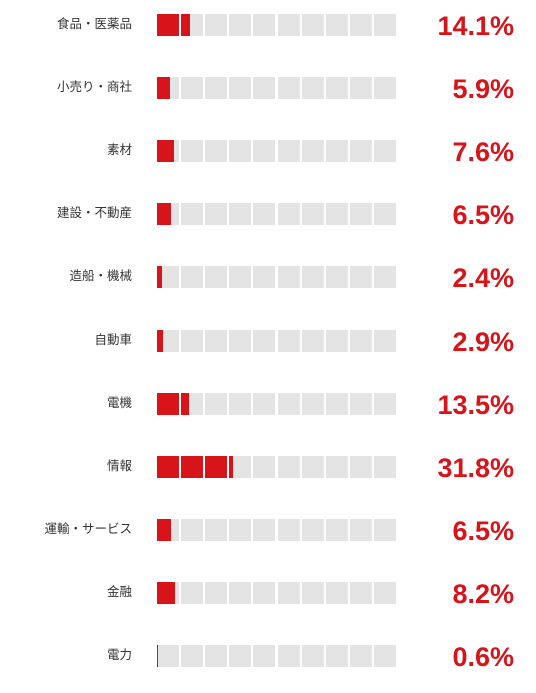 The height and width of the screenshot is (693, 536). I want to click on value-label: 2.9%, so click(483, 341).